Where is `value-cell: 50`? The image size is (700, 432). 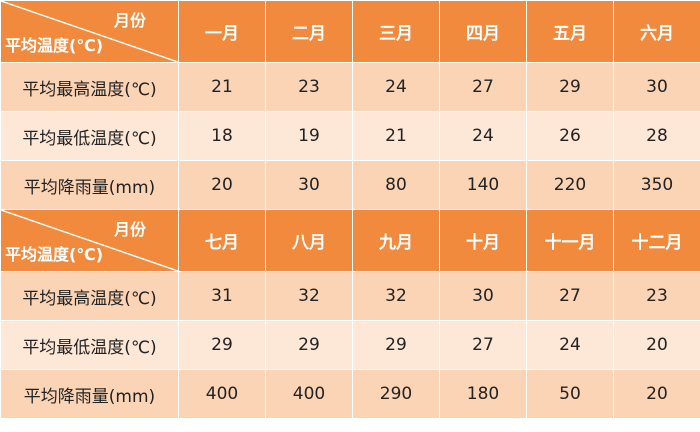
value-cell: 50 is located at coordinates (570, 394).